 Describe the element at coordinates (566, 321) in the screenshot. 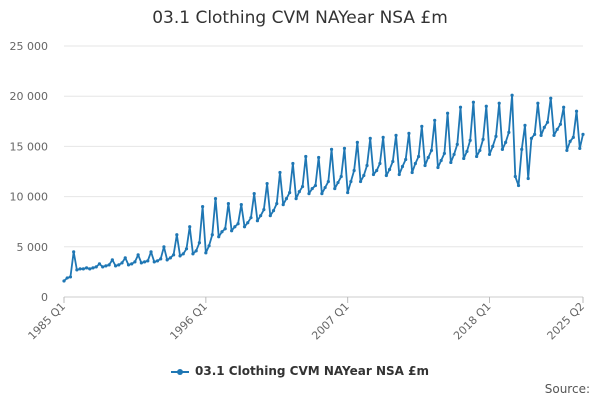

I see `x-tick-label: 2025 Q2` at that location.